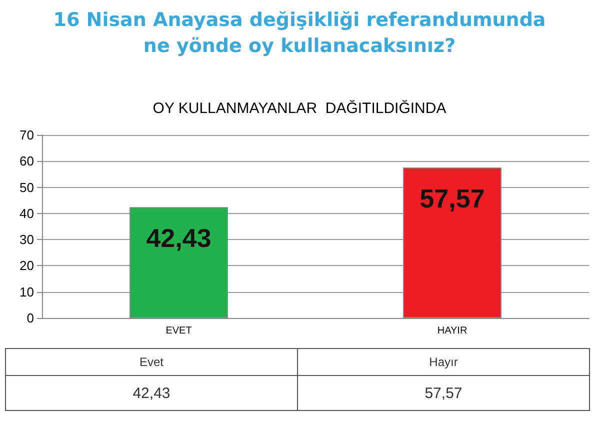 The image size is (599, 422). I want to click on text: 42,43, so click(179, 238).